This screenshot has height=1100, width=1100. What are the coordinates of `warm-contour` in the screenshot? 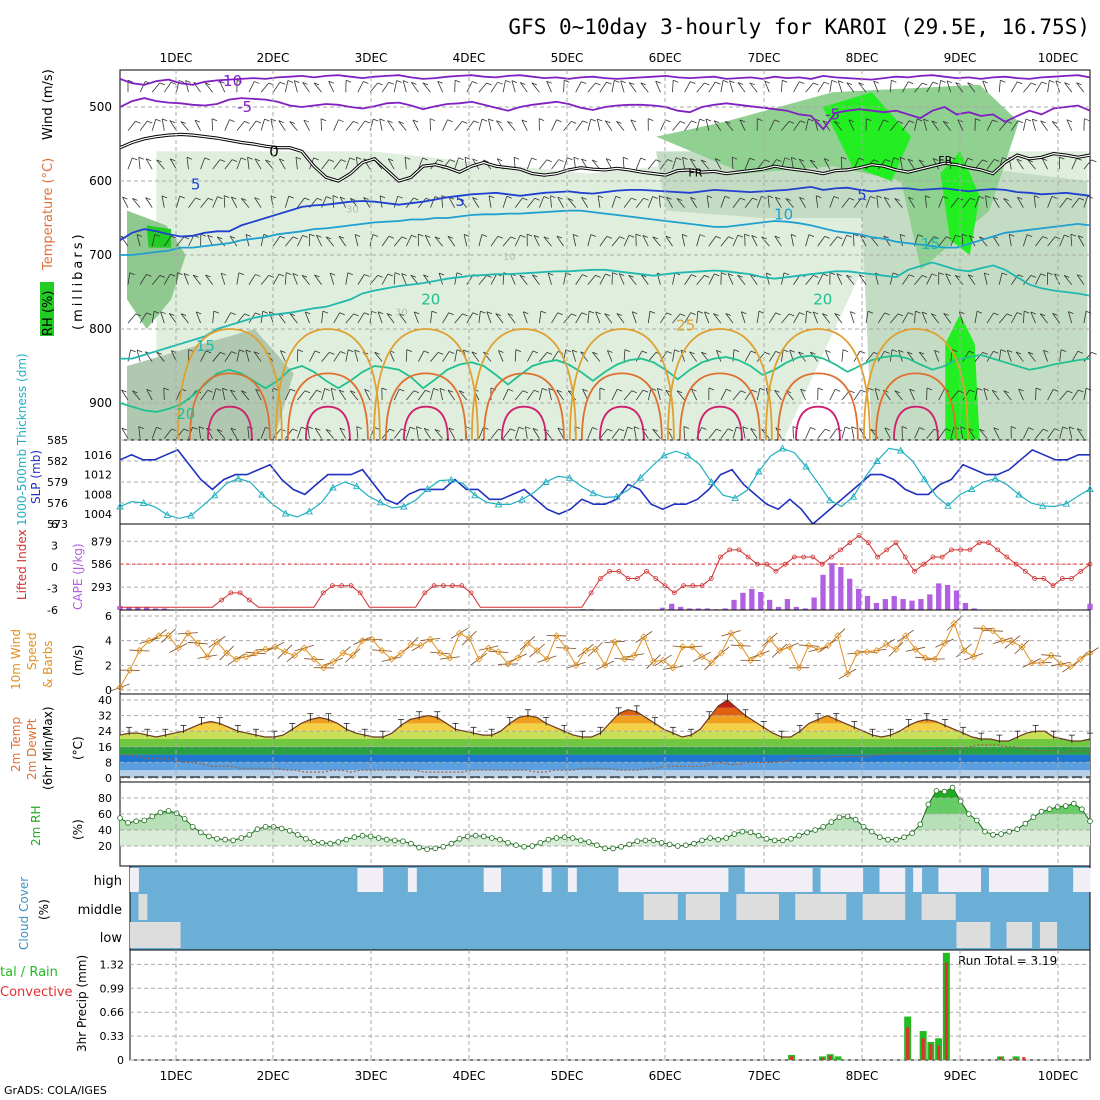 It's located at (818, 384).